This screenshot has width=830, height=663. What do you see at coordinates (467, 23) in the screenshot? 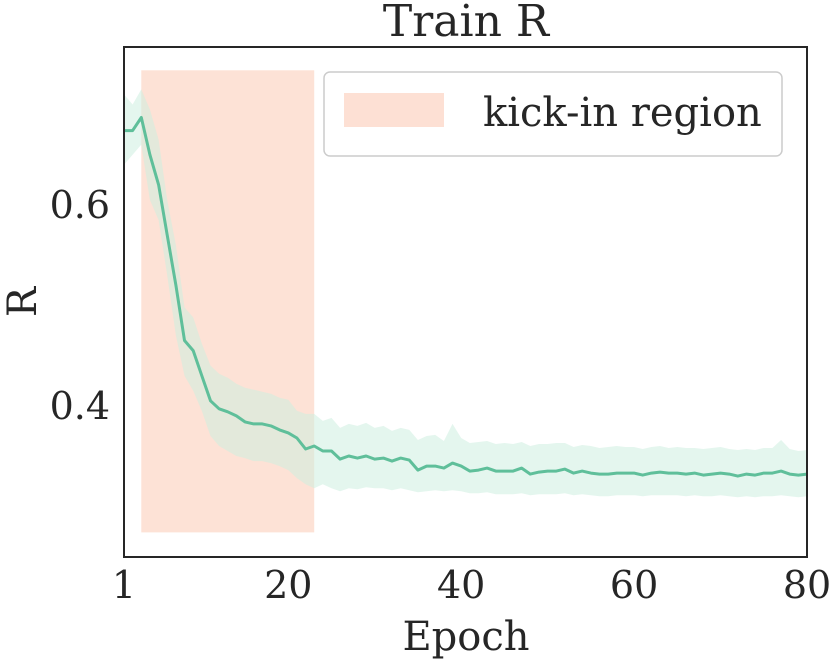
I see `chart-title: Train R` at bounding box center [467, 23].